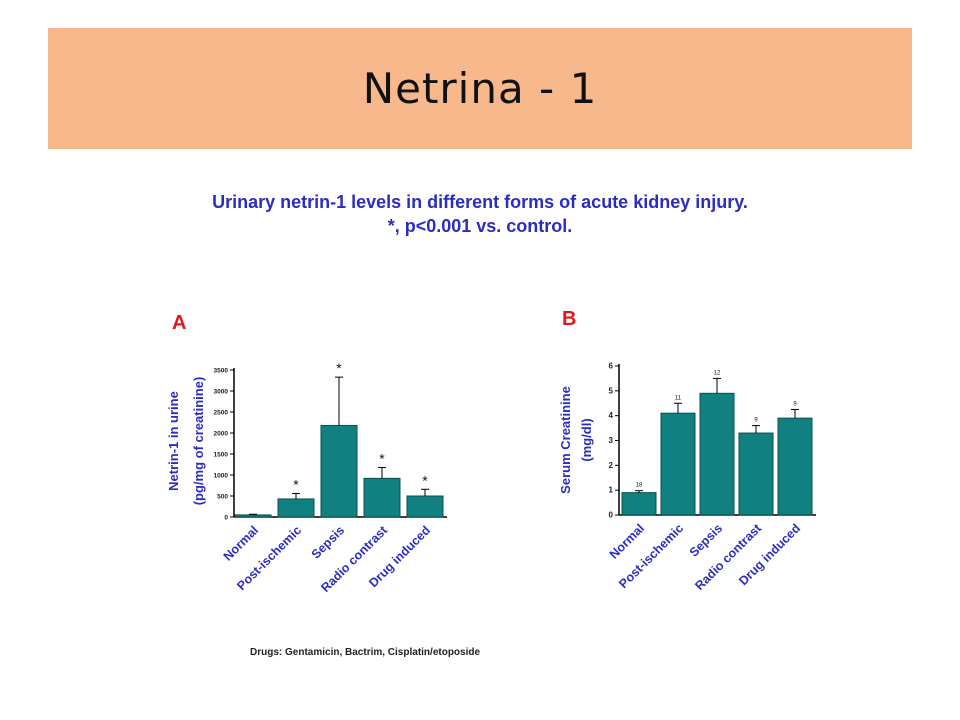  What do you see at coordinates (678, 398) in the screenshot?
I see `significance-marker: 11` at bounding box center [678, 398].